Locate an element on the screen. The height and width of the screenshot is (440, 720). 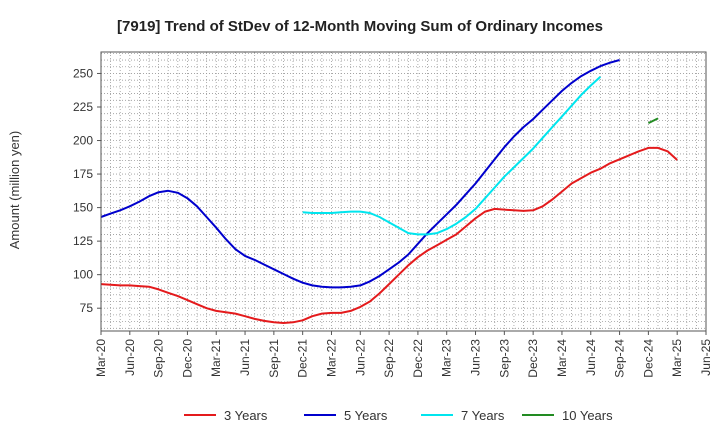
x-tick-label: Mar-23 is located at coordinates (447, 358).